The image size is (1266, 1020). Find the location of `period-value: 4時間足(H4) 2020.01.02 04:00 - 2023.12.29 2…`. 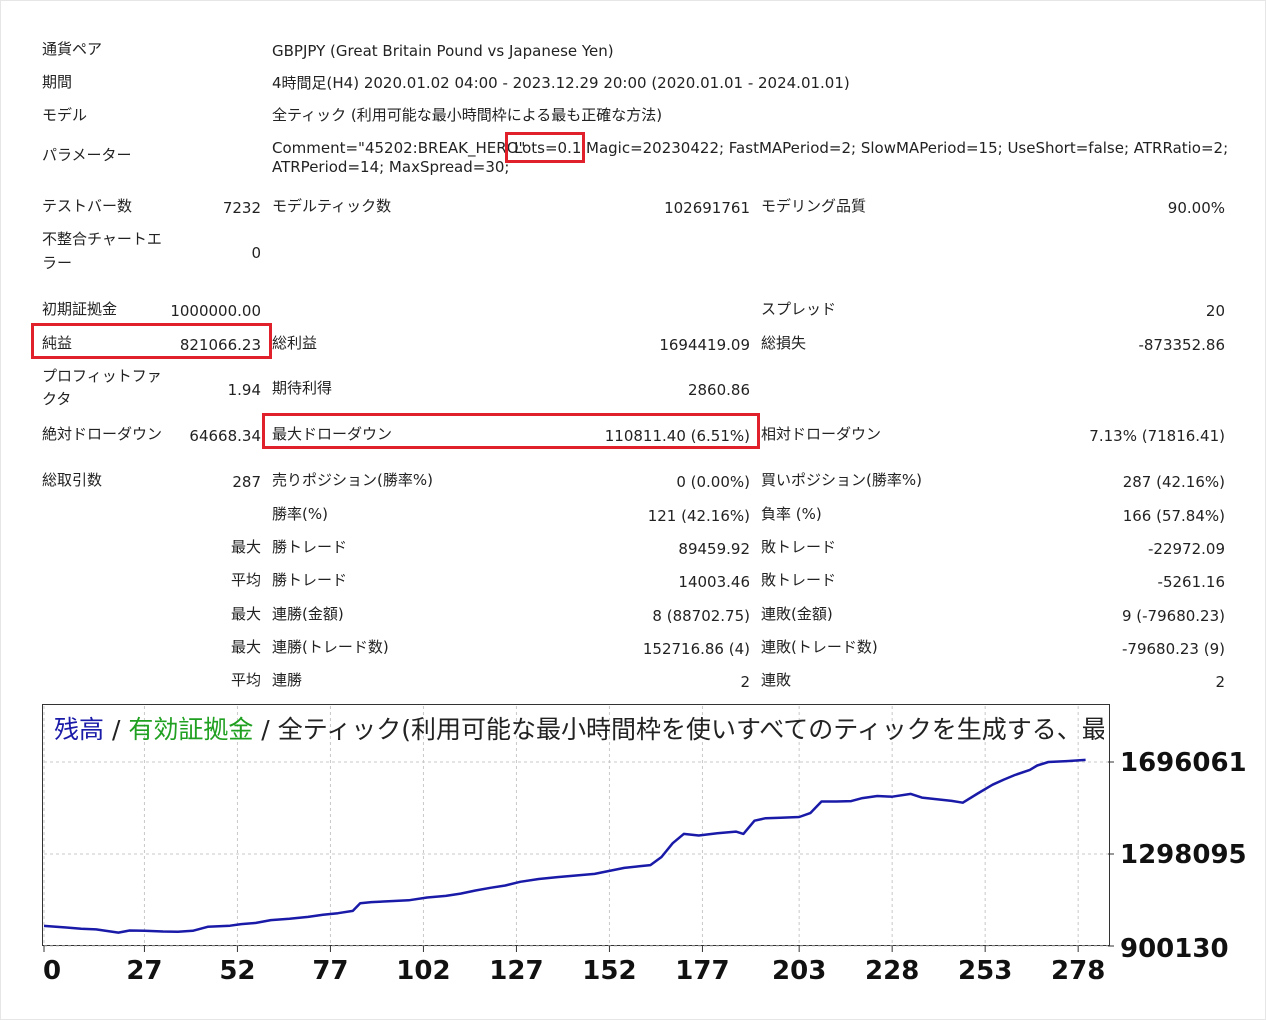

period-value: 4時間足(H4) 2020.01.02 04:00 - 2023.12.29 2… is located at coordinates (561, 83).